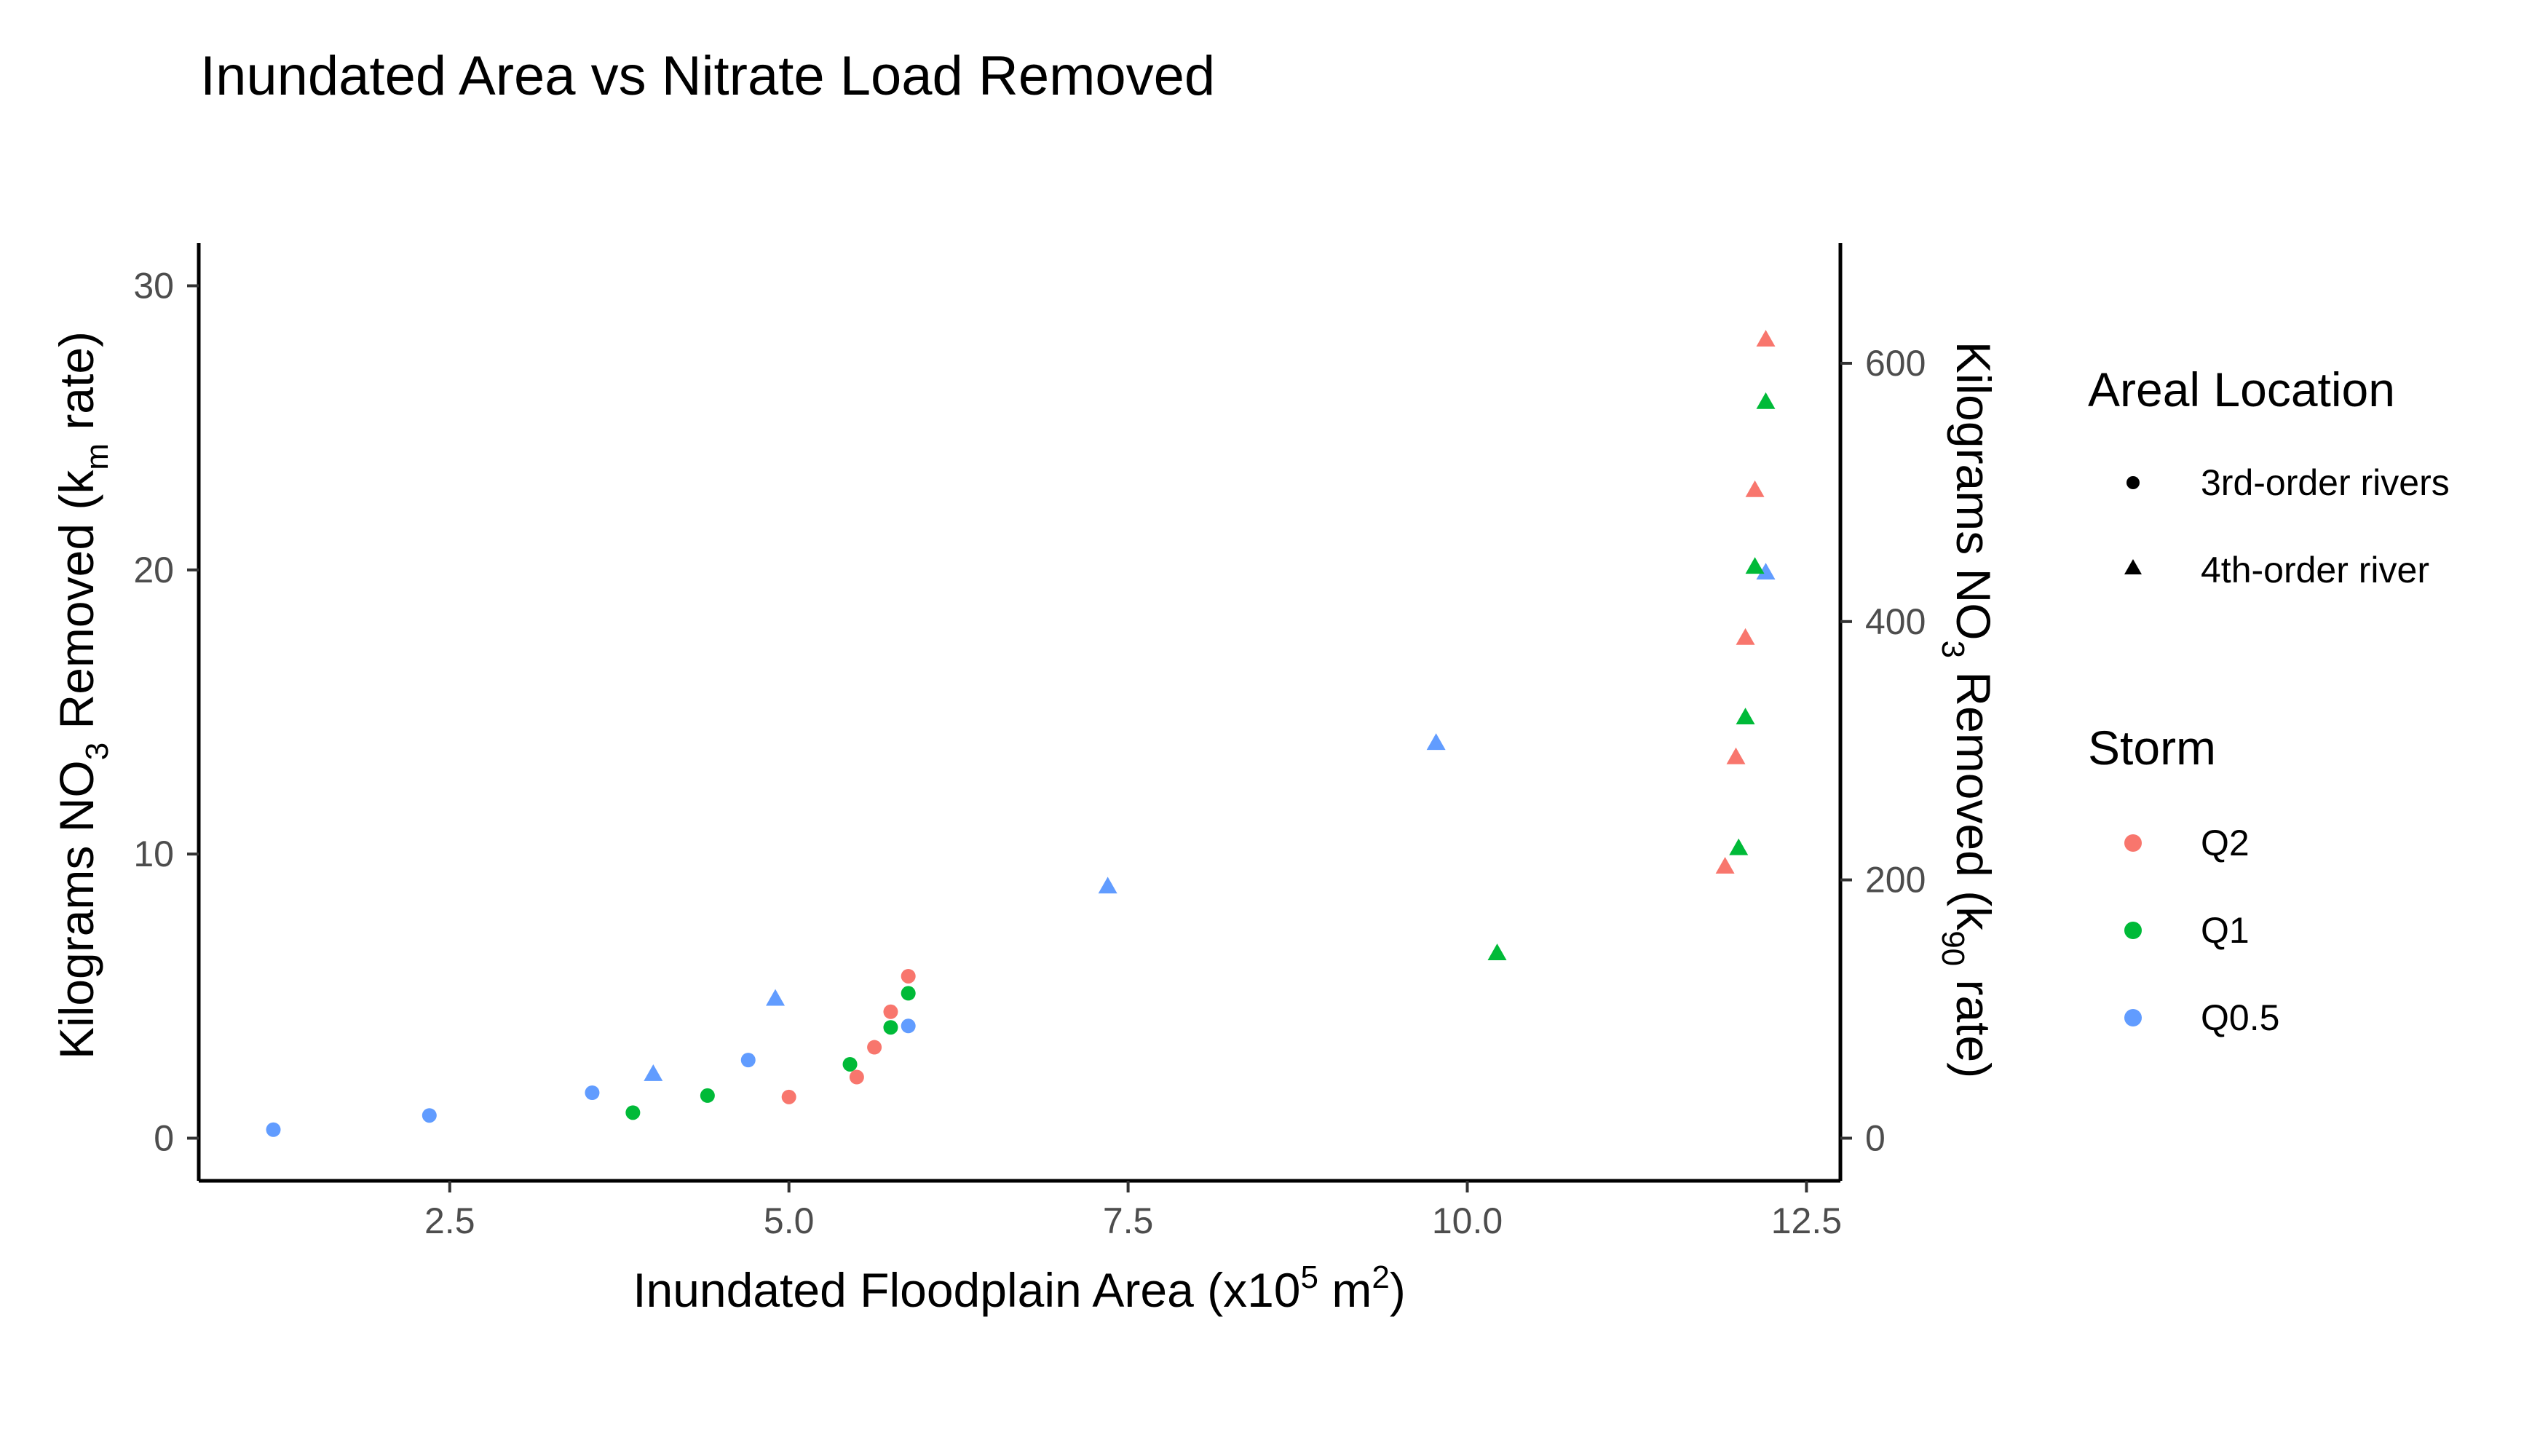 This screenshot has width=2548, height=1456. Describe the element at coordinates (2240, 1017) in the screenshot. I see `legend-label-q05: Q0.5` at that location.